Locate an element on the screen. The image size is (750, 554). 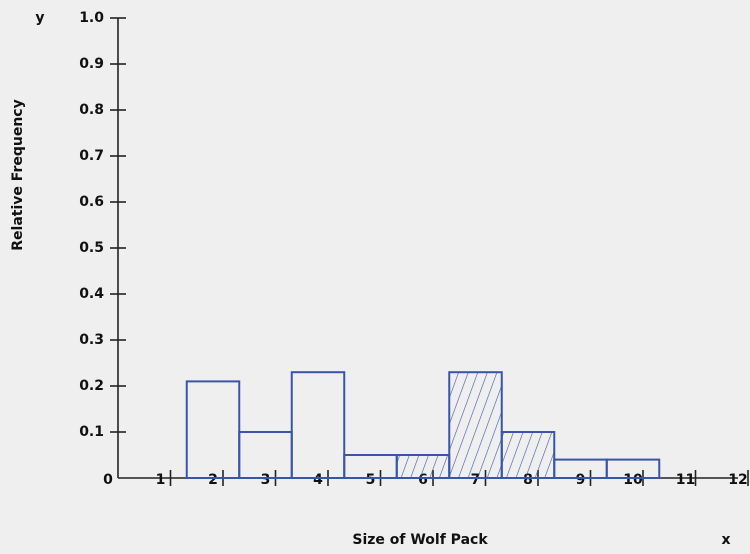
x-tick-label: 2 is located at coordinates (213, 480).